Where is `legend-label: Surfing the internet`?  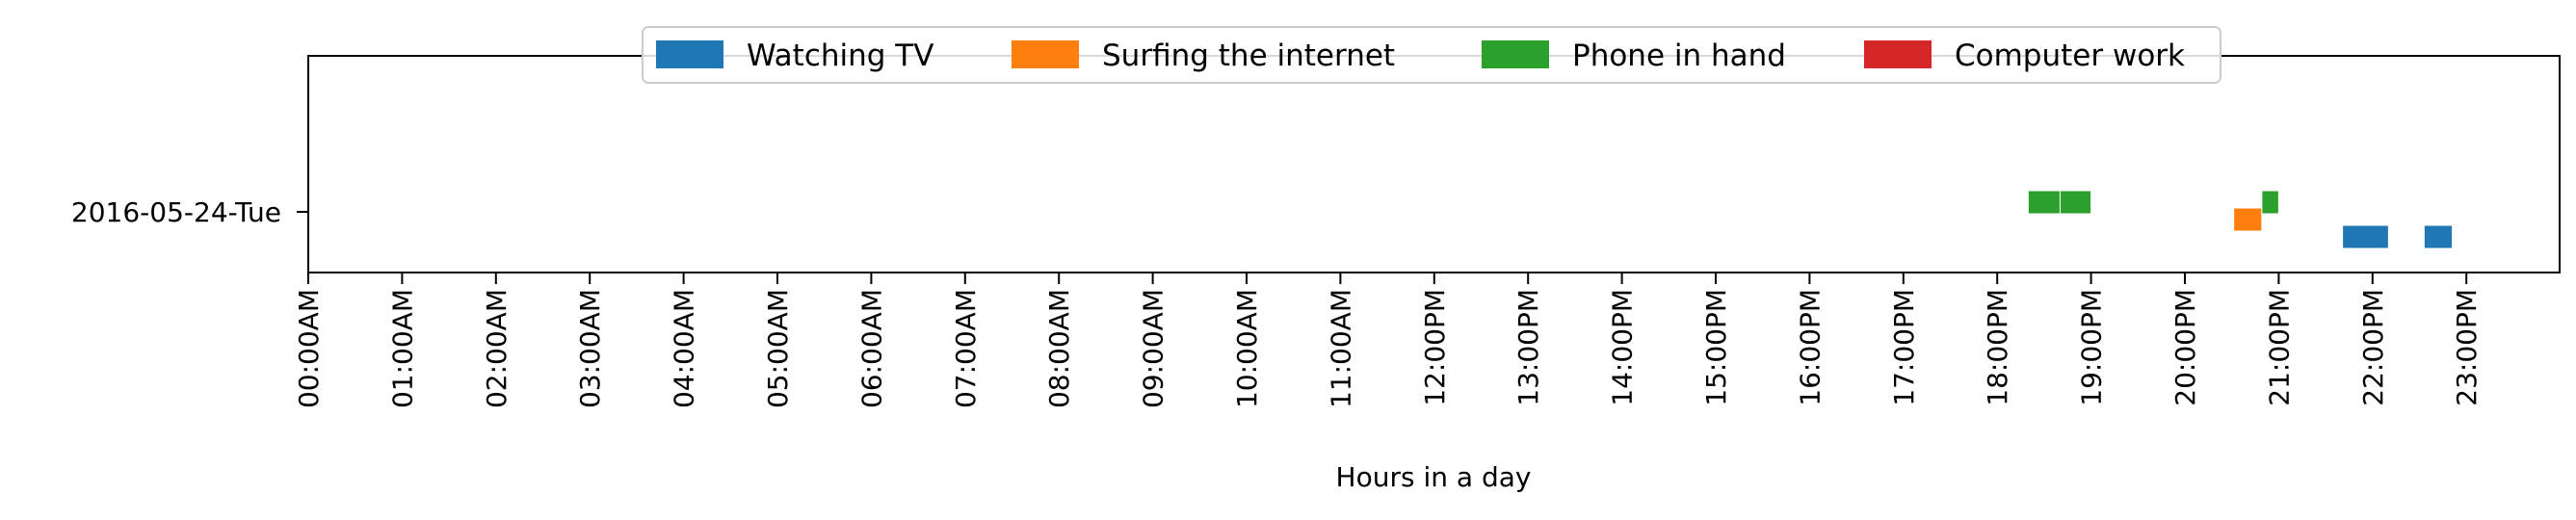
legend-label: Surfing the internet is located at coordinates (1248, 56).